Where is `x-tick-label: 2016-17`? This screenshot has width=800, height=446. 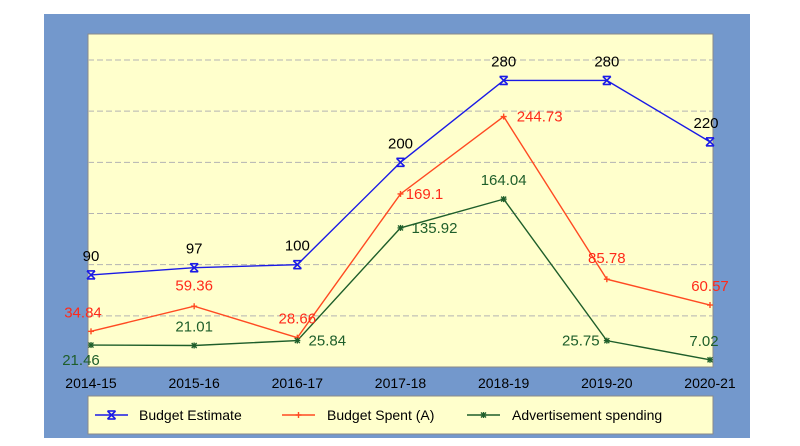 x-tick-label: 2016-17 is located at coordinates (298, 383).